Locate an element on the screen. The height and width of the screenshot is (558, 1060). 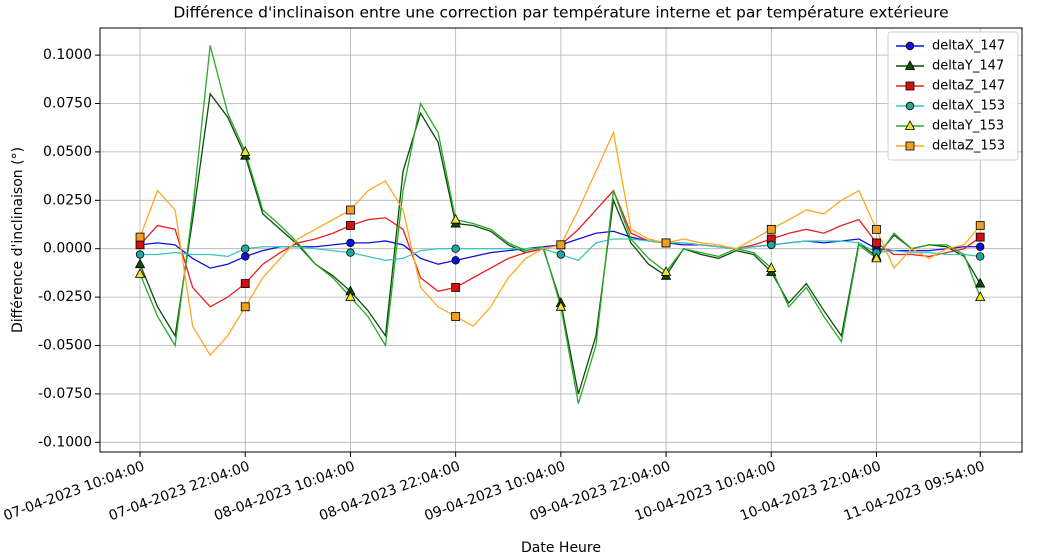
legend-box is located at coordinates (953, 96).